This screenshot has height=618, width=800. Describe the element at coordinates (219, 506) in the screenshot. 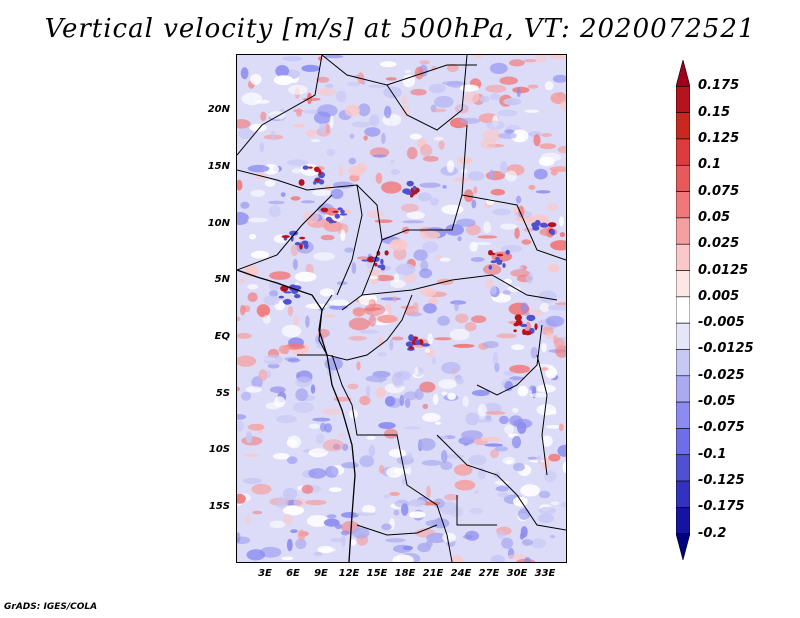

I see `lat-label: 15S` at that location.